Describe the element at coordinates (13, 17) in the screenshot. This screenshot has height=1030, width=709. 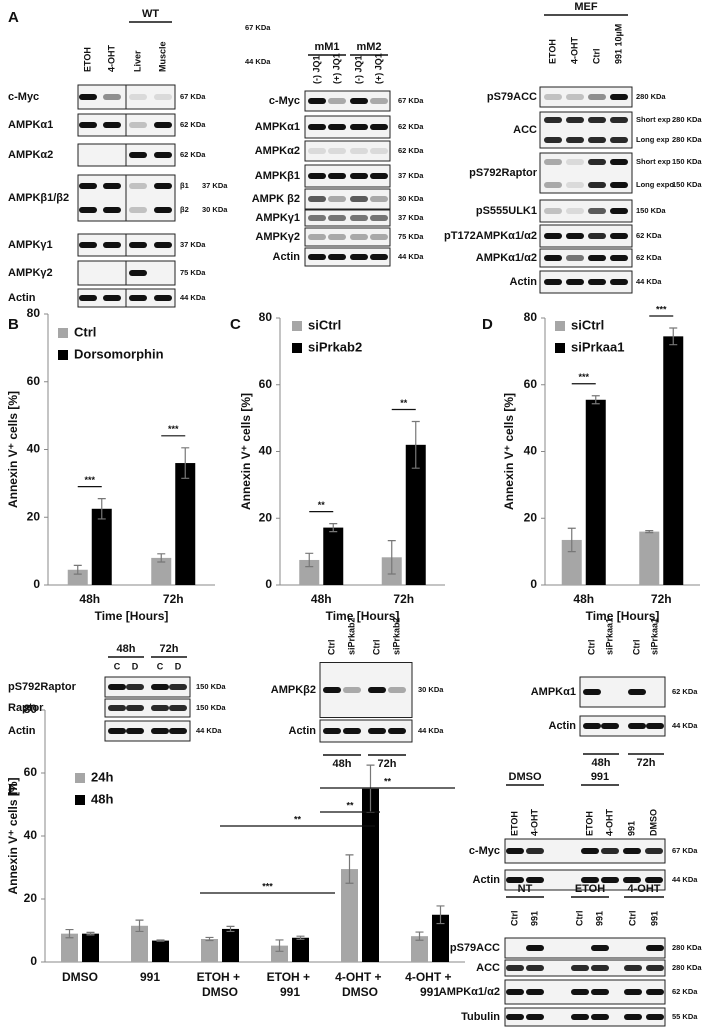
I see `panel-letter: A` at that location.